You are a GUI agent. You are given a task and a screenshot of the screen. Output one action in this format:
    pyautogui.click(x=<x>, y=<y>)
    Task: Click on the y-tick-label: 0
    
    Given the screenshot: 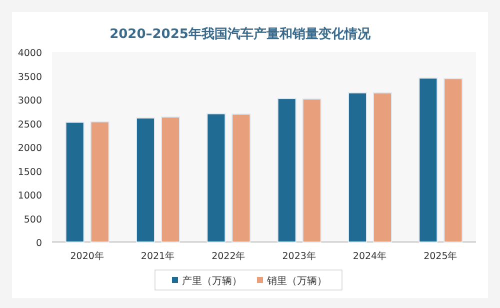 What is the action you would take?
    pyautogui.click(x=39, y=243)
    